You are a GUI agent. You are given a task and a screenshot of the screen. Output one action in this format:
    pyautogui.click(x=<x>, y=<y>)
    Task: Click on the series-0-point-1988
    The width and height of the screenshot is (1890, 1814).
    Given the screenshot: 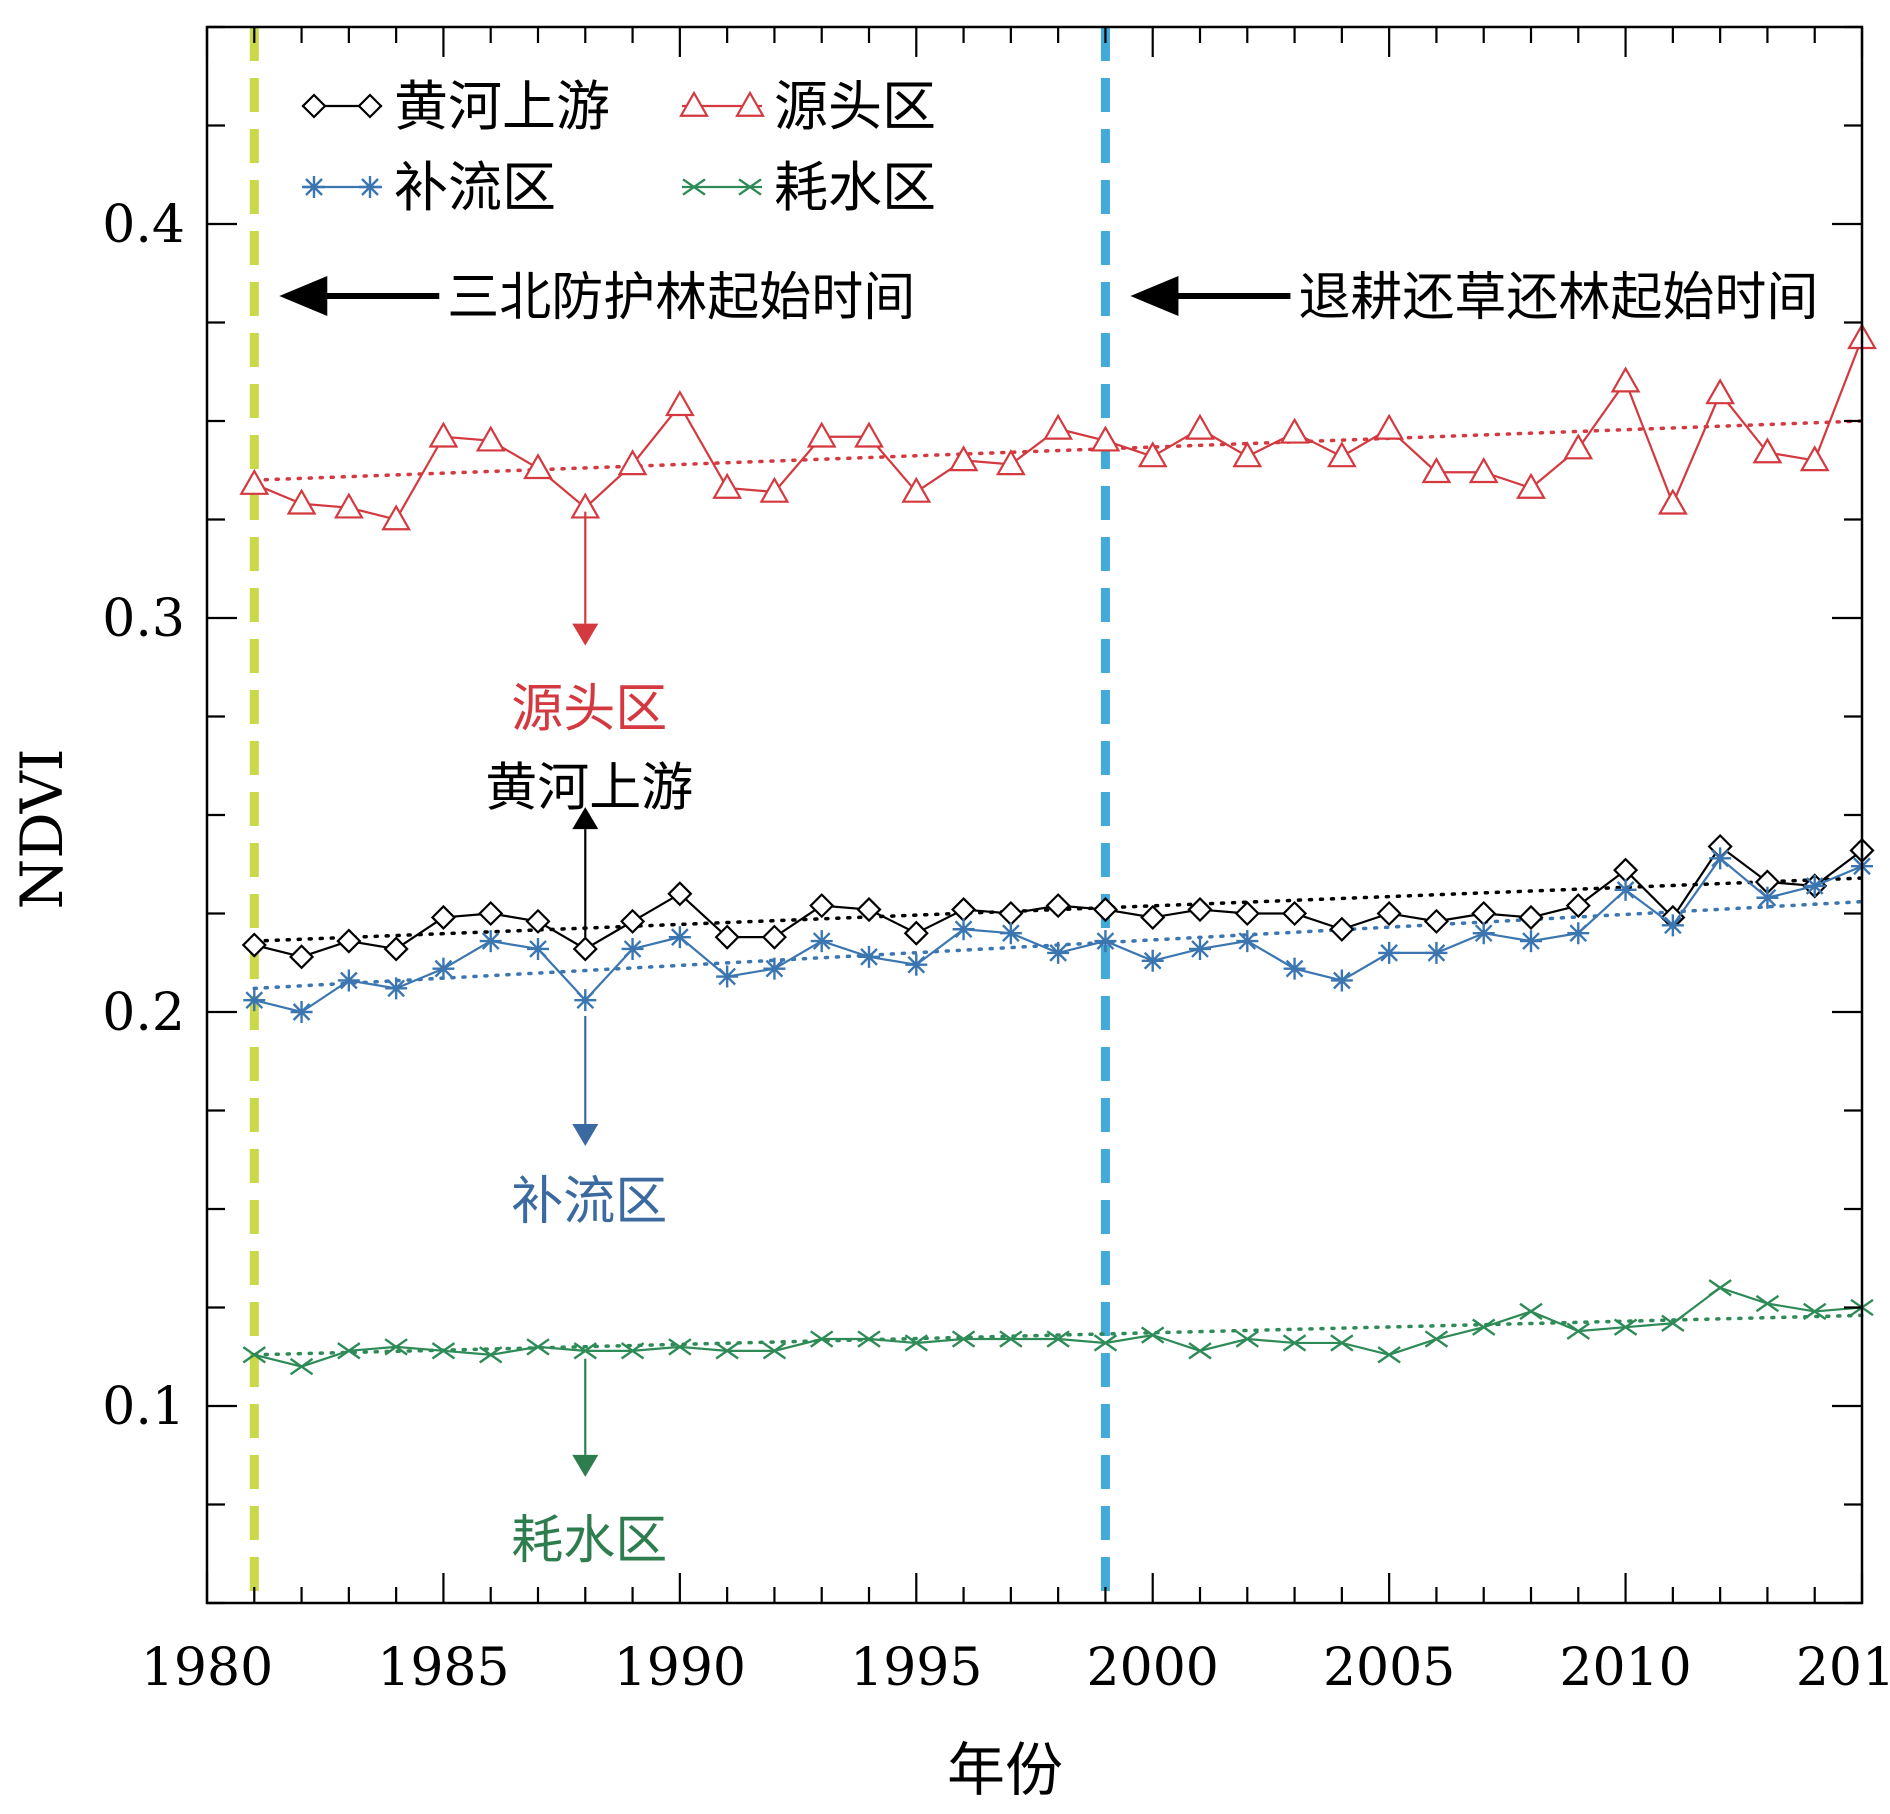 What is the action you would take?
    pyautogui.click(x=585, y=949)
    